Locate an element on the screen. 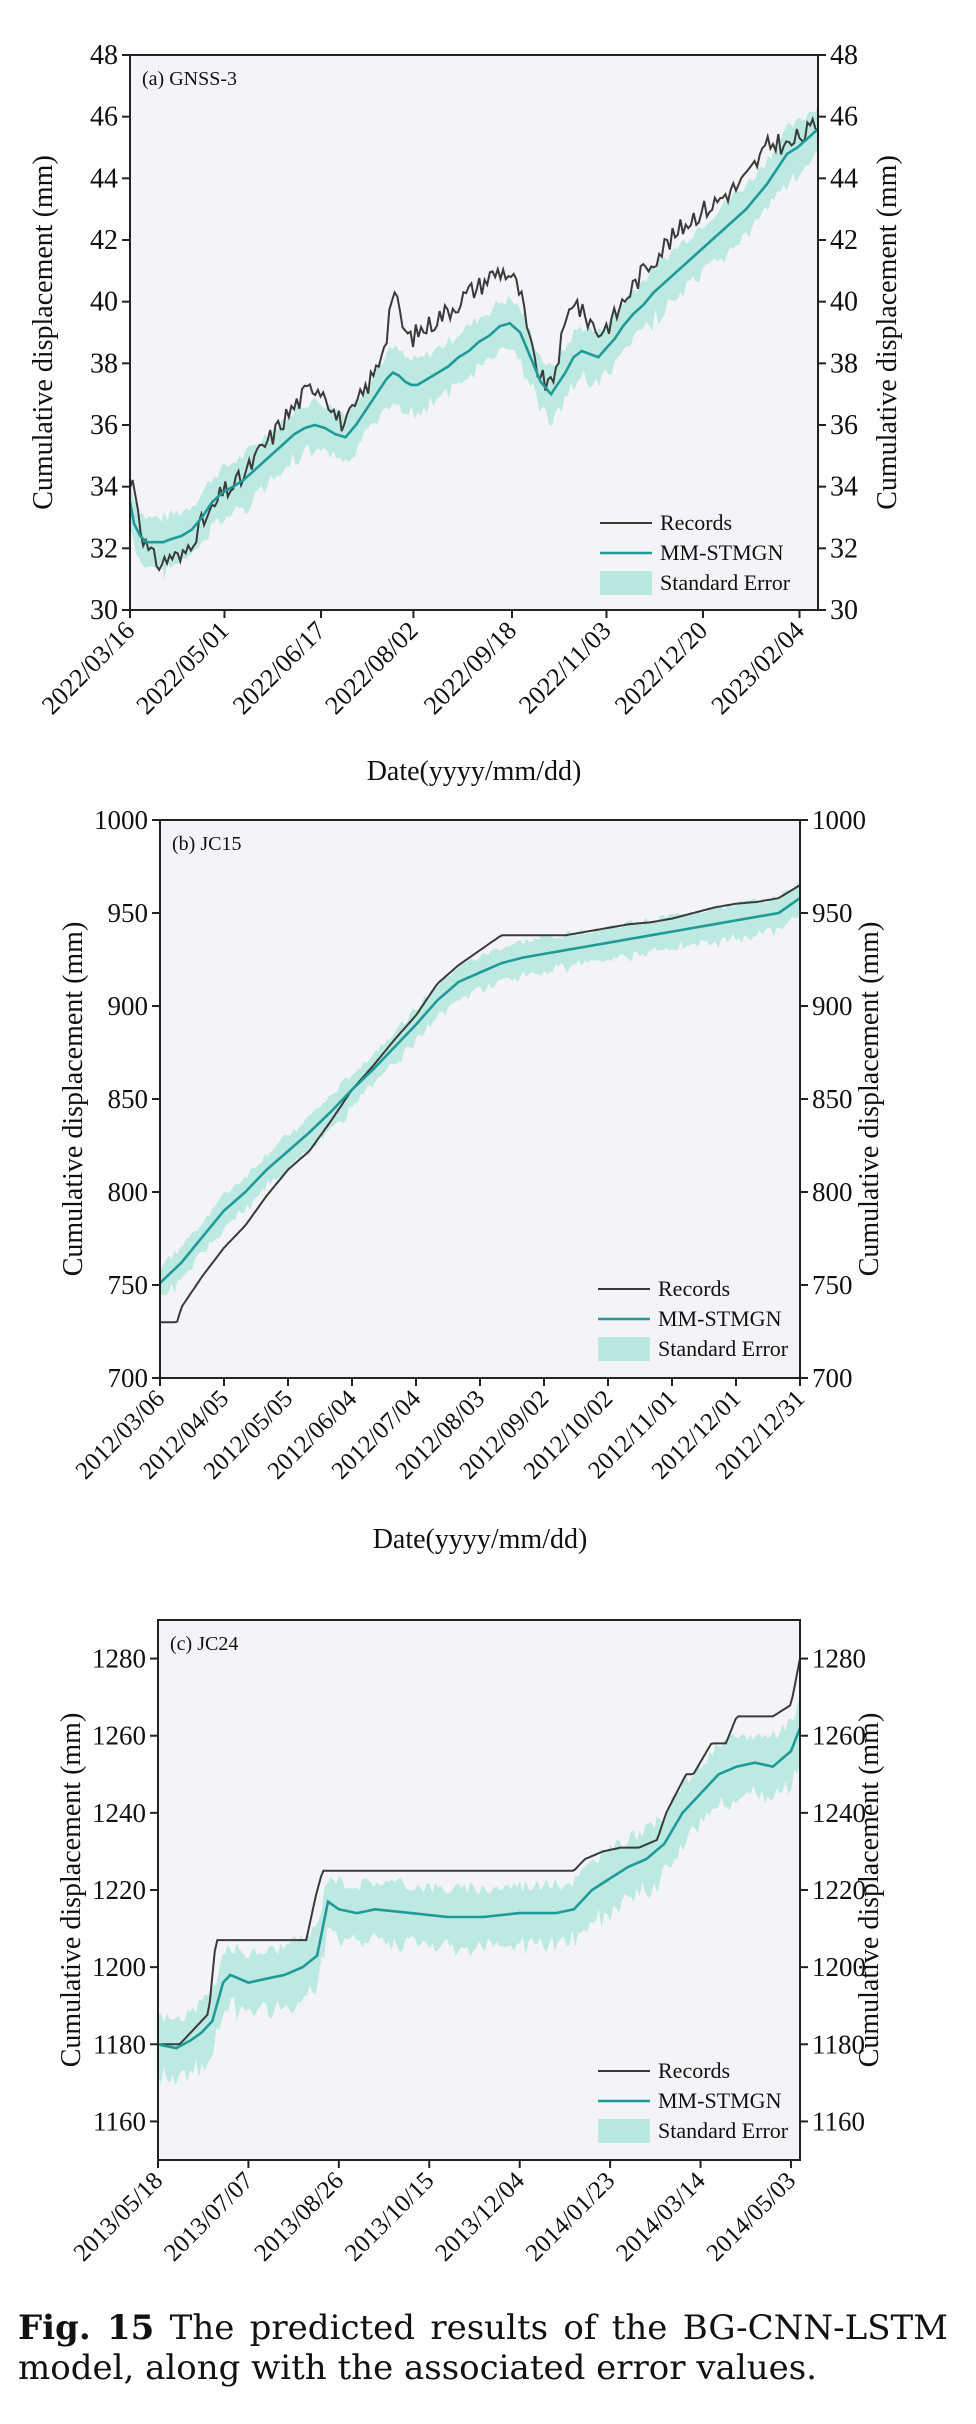 The height and width of the screenshot is (2424, 976). y-tick-label-right: 30 is located at coordinates (844, 610).